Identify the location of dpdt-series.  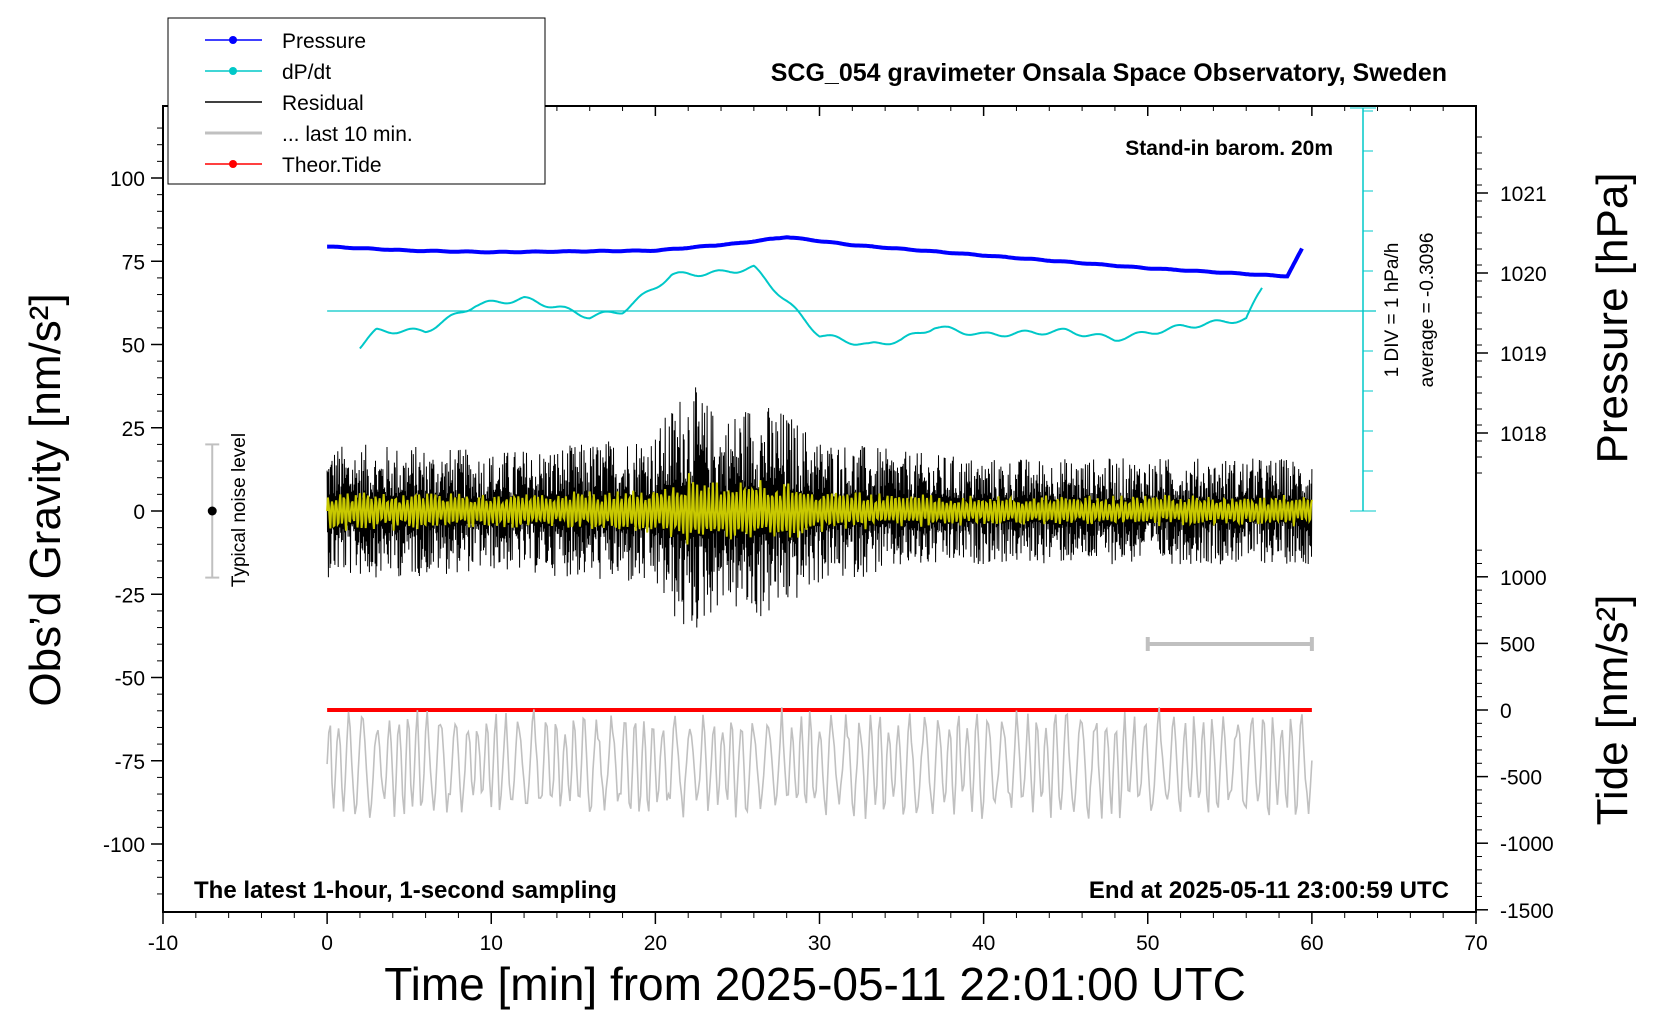
(811, 307).